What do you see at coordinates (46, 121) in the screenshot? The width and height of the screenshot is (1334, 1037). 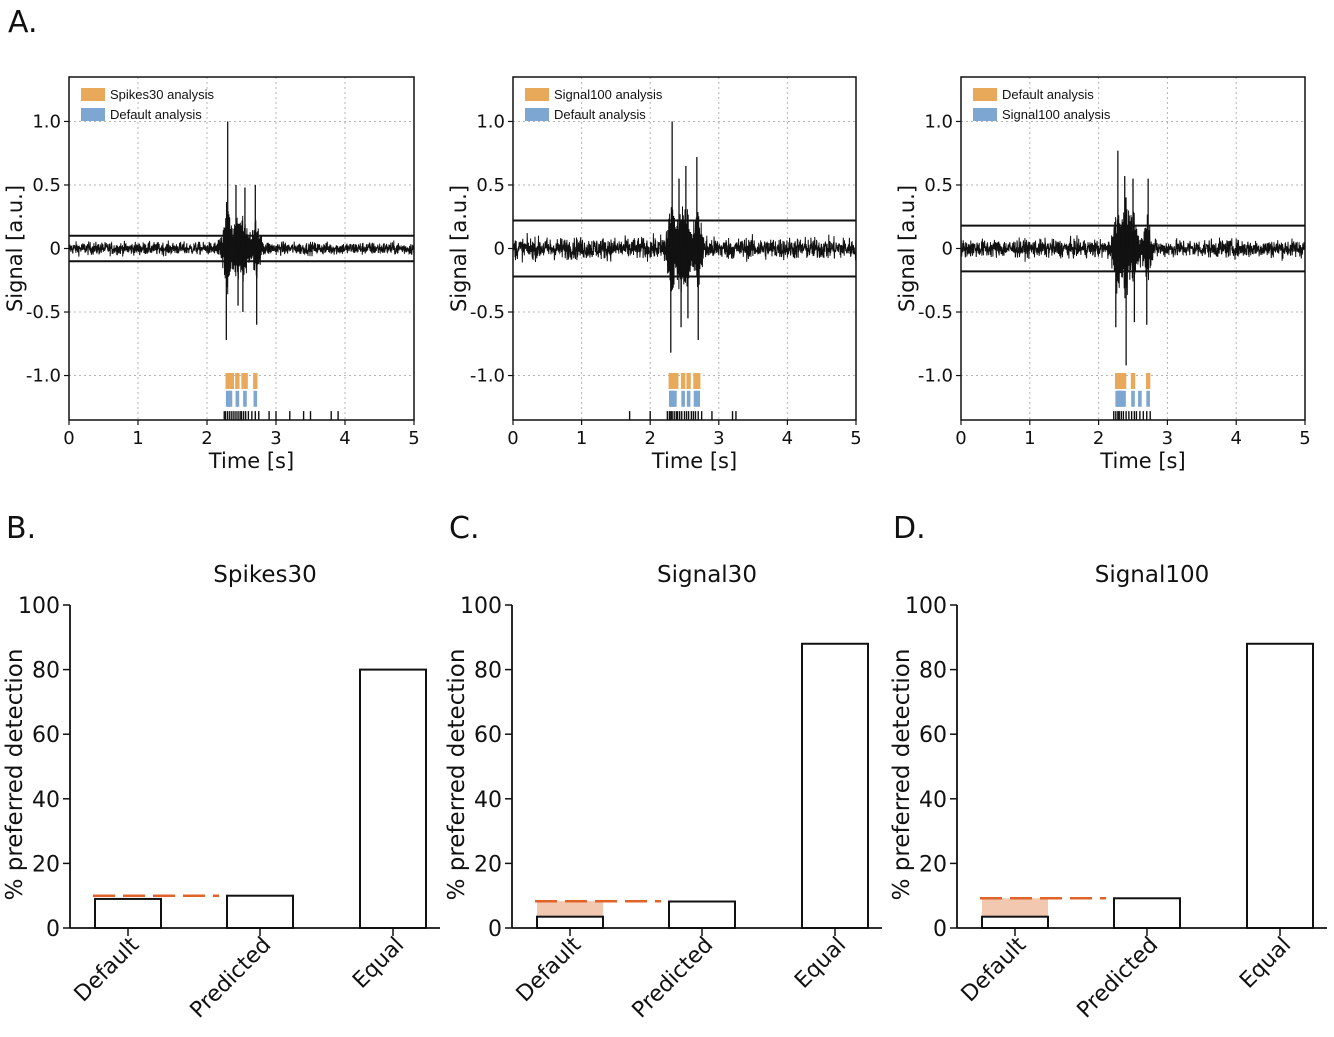 I see `y-tick-label: 1.0` at bounding box center [46, 121].